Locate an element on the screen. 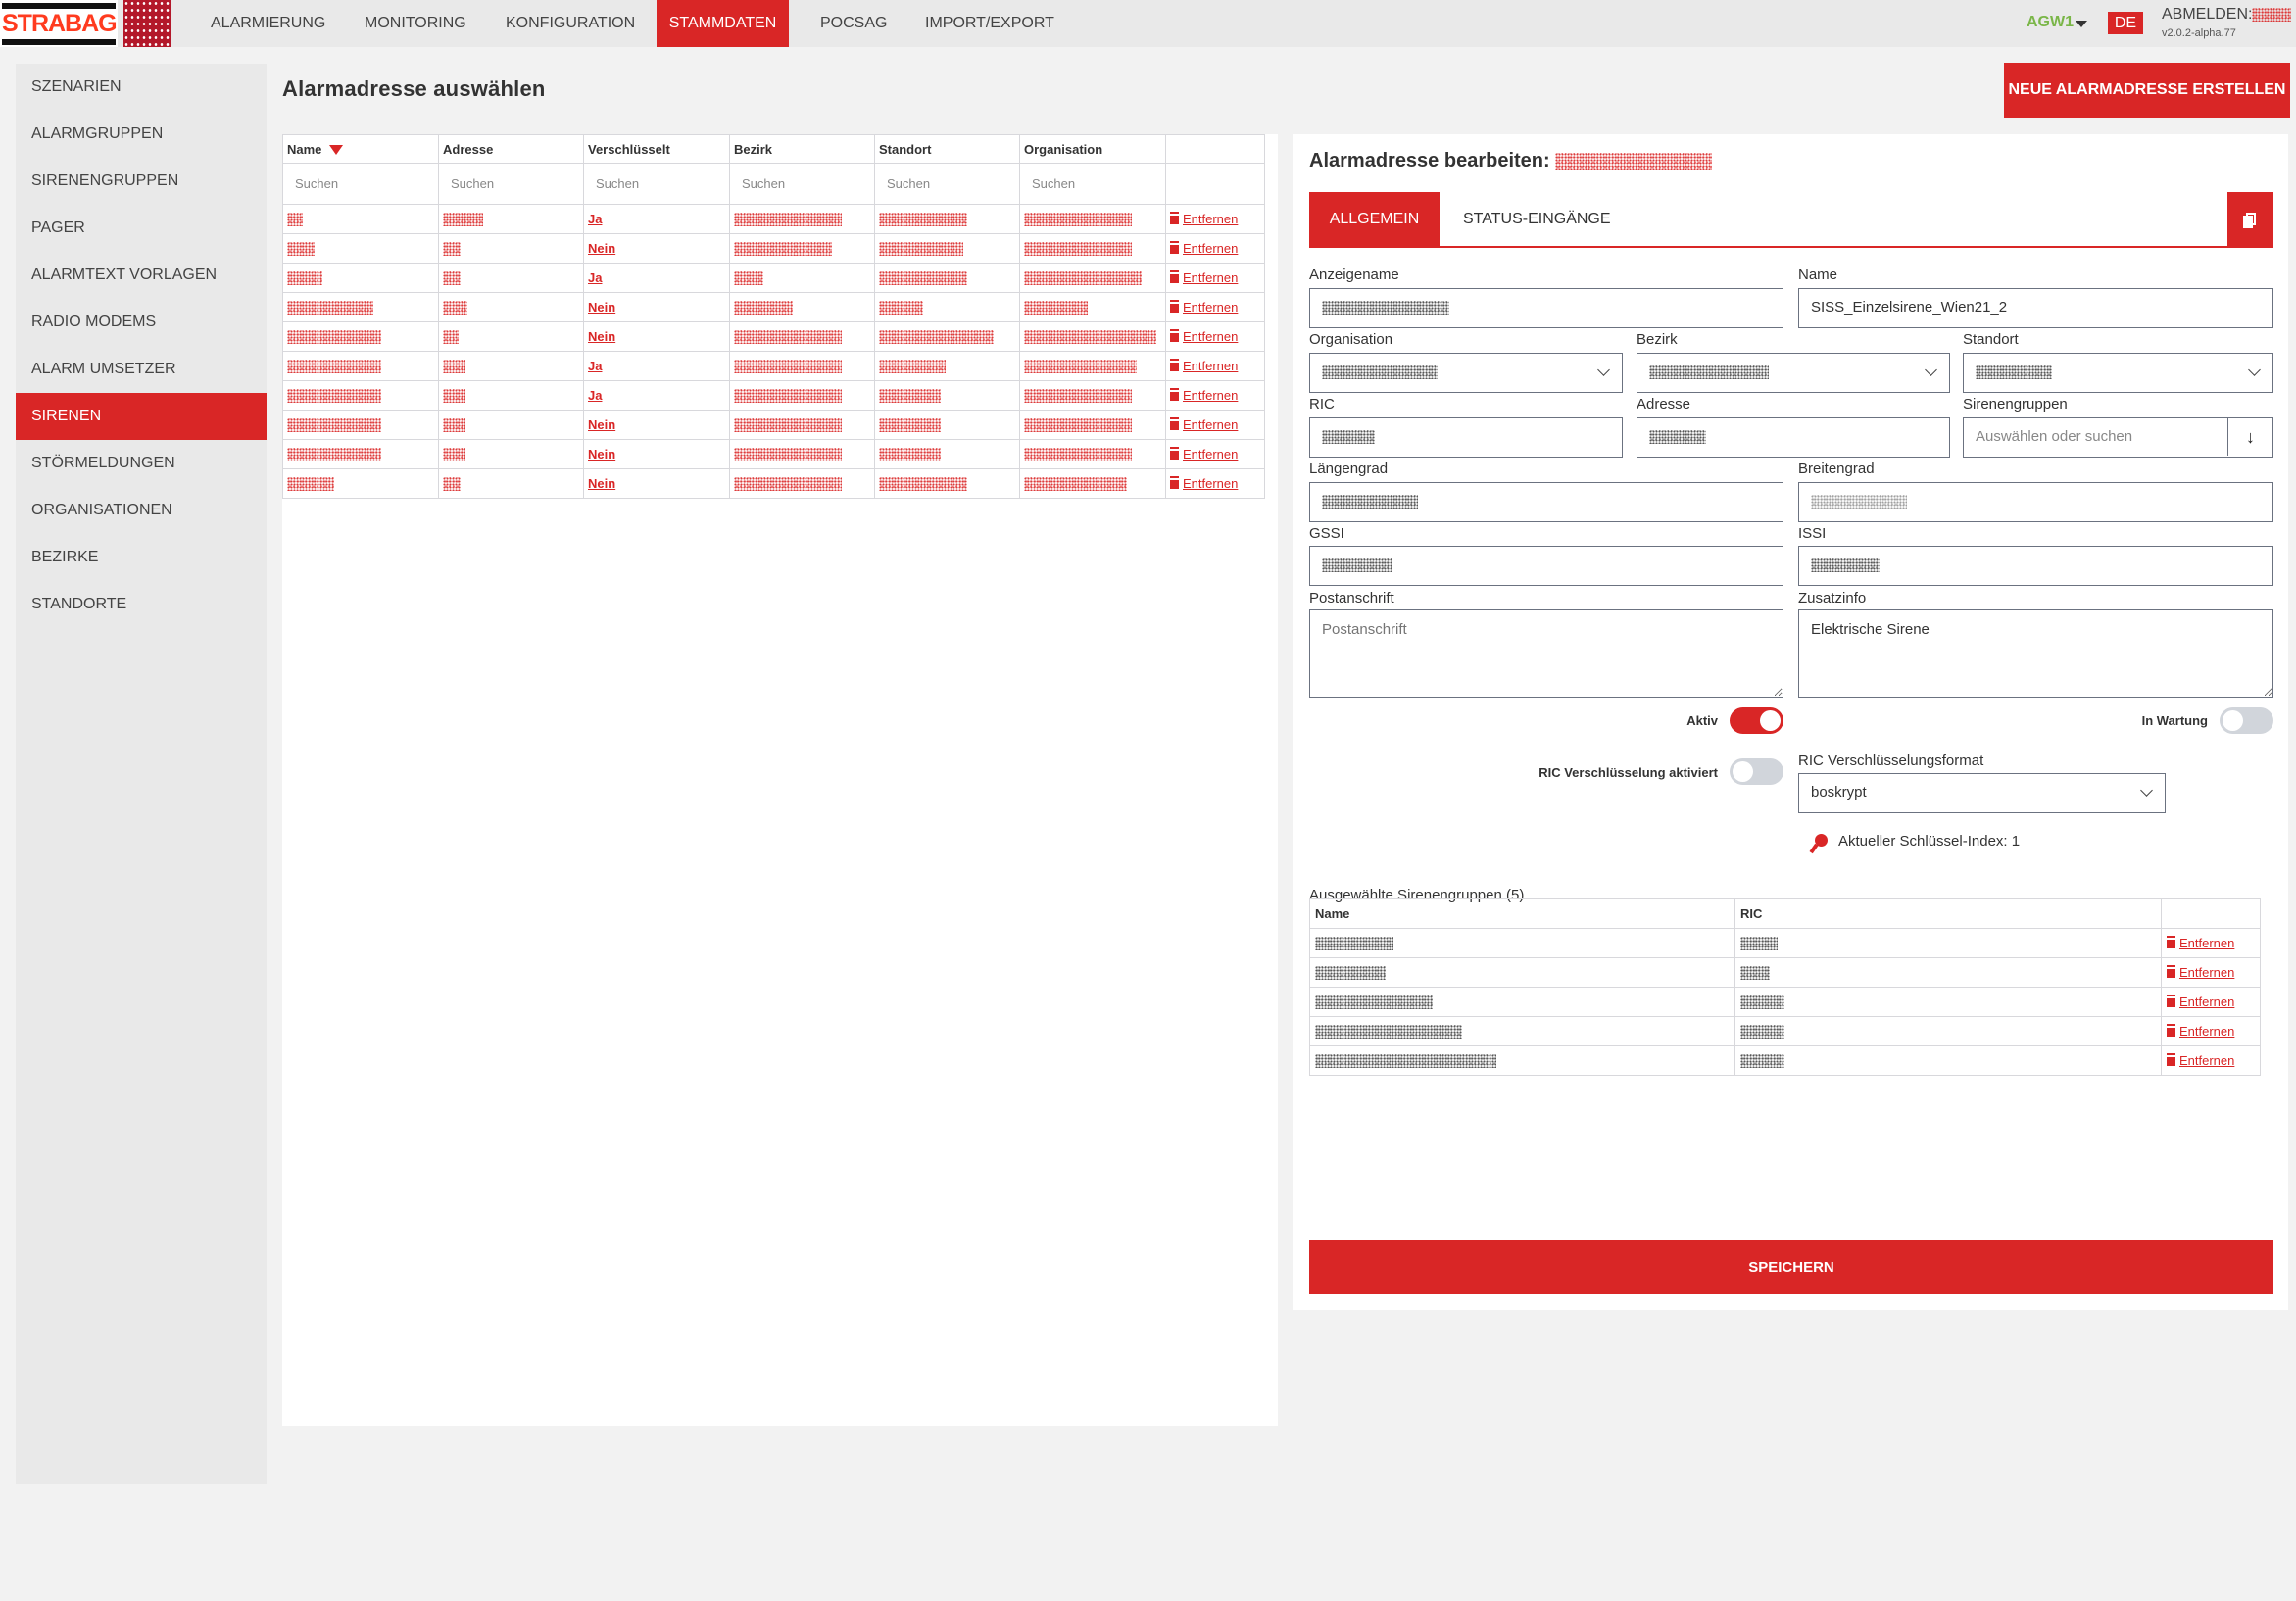  in-wartung-toggle is located at coordinates (2246, 720).